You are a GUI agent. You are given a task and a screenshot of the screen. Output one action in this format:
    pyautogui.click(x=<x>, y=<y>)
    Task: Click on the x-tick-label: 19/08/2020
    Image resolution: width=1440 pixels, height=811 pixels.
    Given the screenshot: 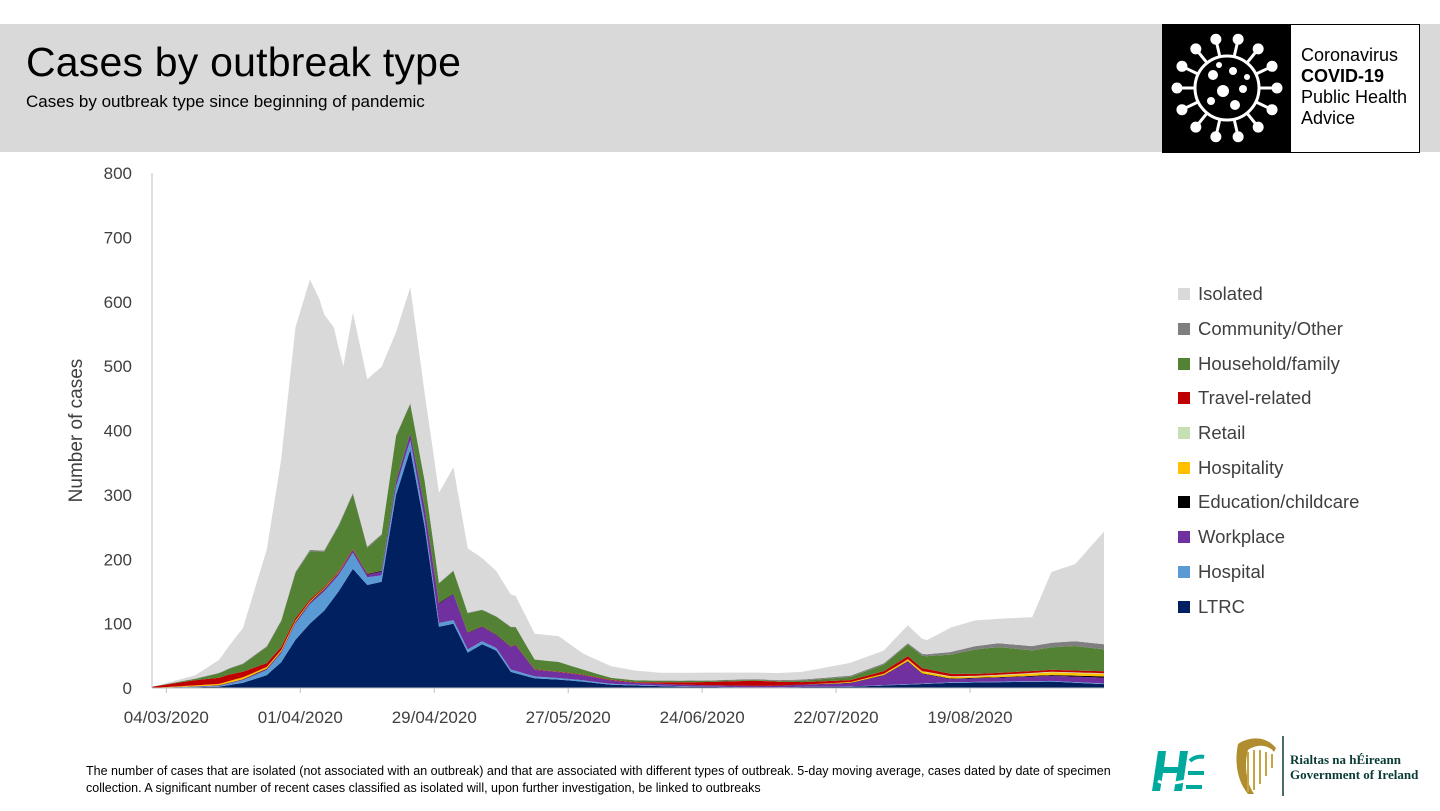 What is the action you would take?
    pyautogui.click(x=970, y=717)
    